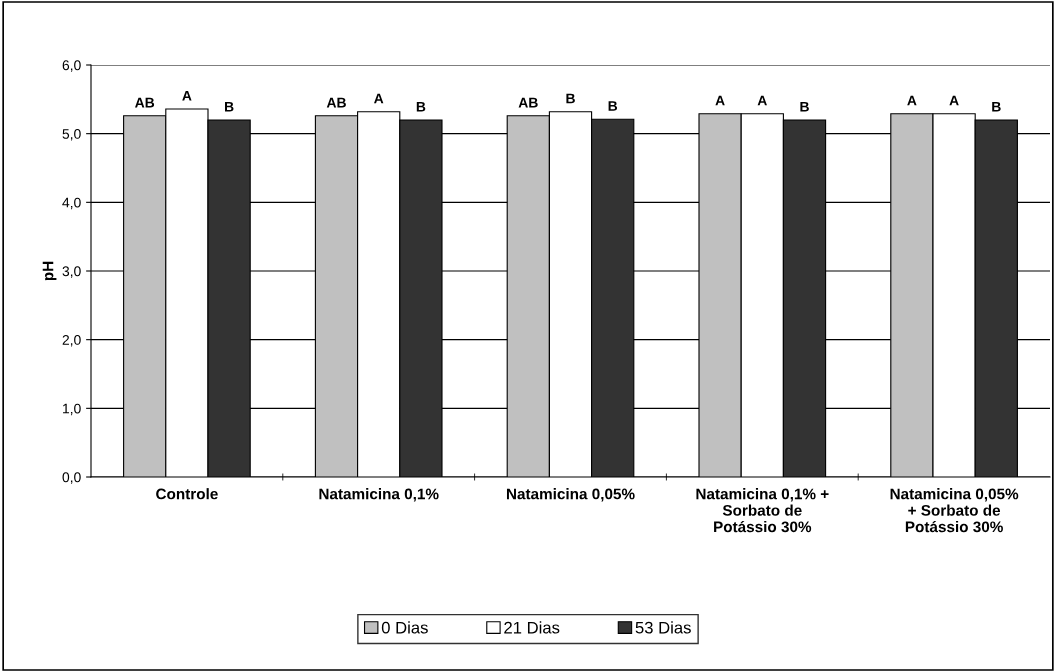  Describe the element at coordinates (71, 341) in the screenshot. I see `y-tick-label: 2,0` at that location.